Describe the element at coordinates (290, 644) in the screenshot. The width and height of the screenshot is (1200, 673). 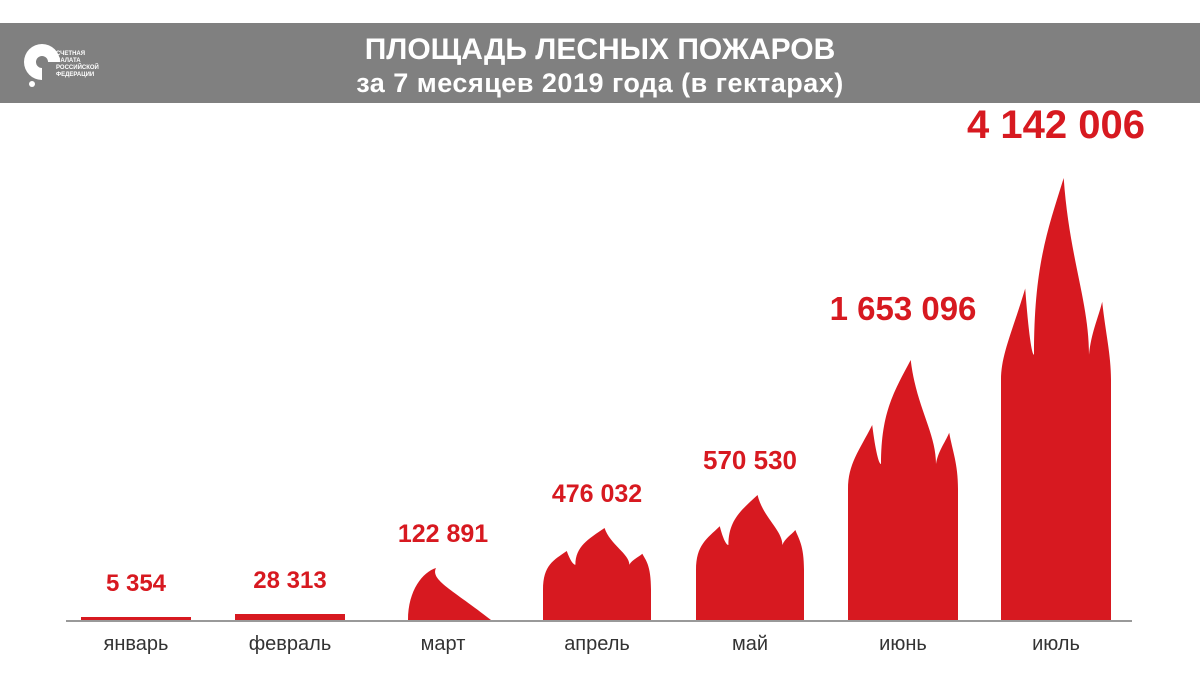
I see `category-label-февраль: февраль` at that location.